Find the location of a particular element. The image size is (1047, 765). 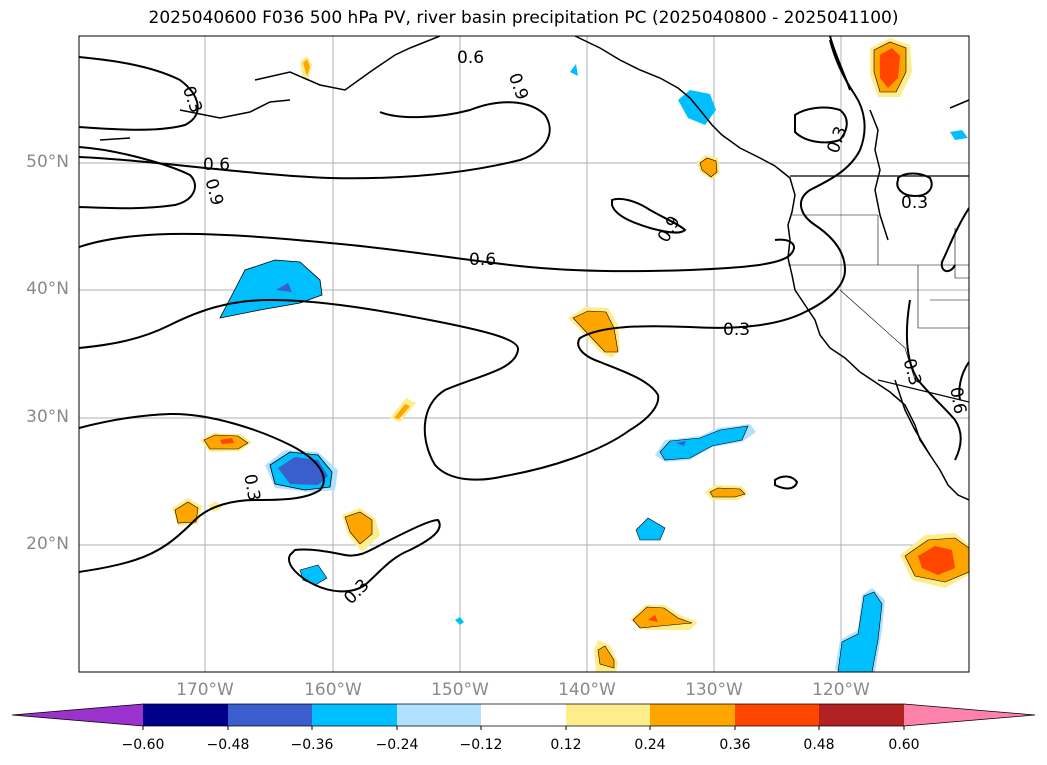

colorbar-extend-min is located at coordinates (77, 715).